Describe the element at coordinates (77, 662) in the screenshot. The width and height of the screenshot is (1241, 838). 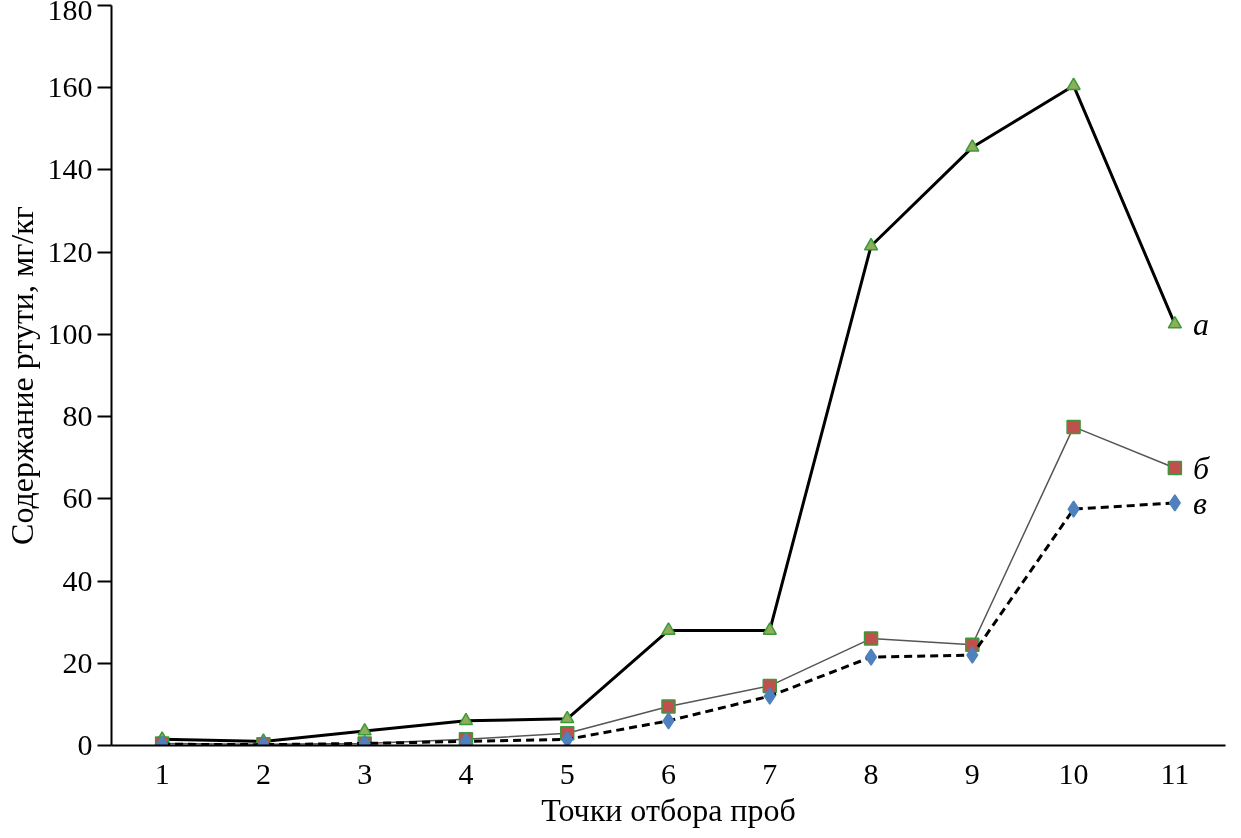
I see `y-tick-label: 20` at that location.